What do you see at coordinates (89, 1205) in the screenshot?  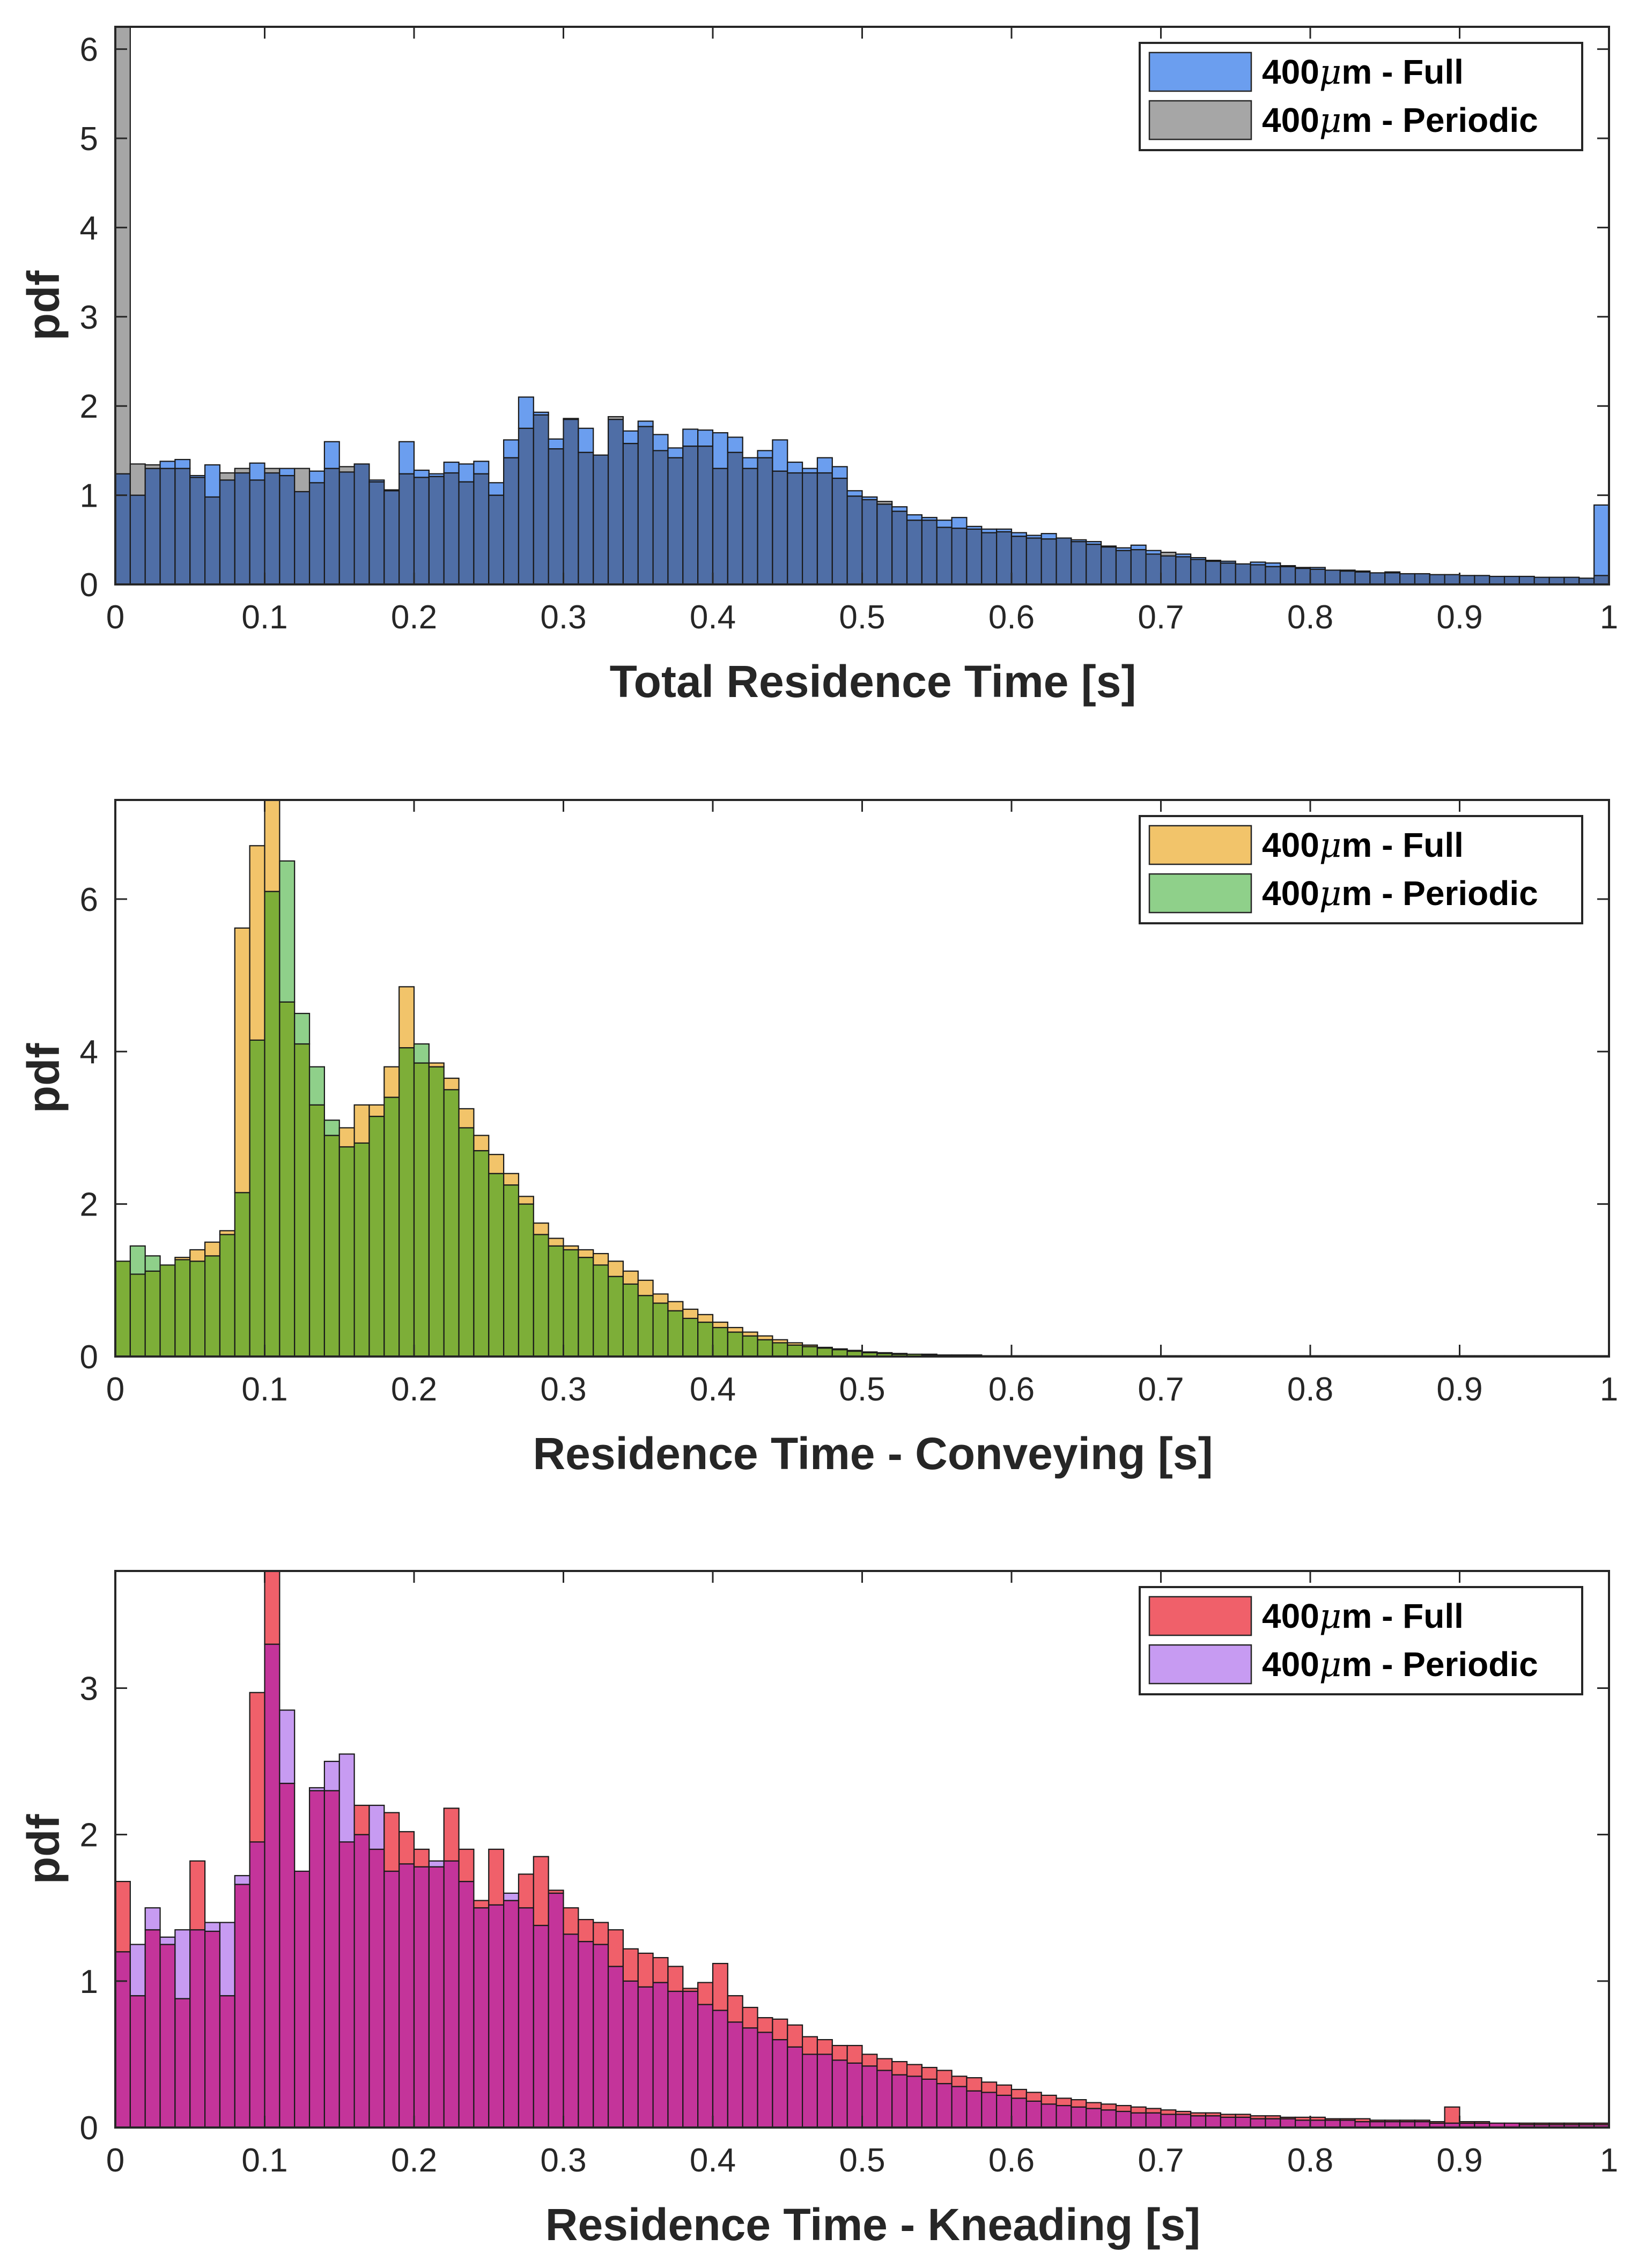 I see `y-tick-label: 2` at bounding box center [89, 1205].